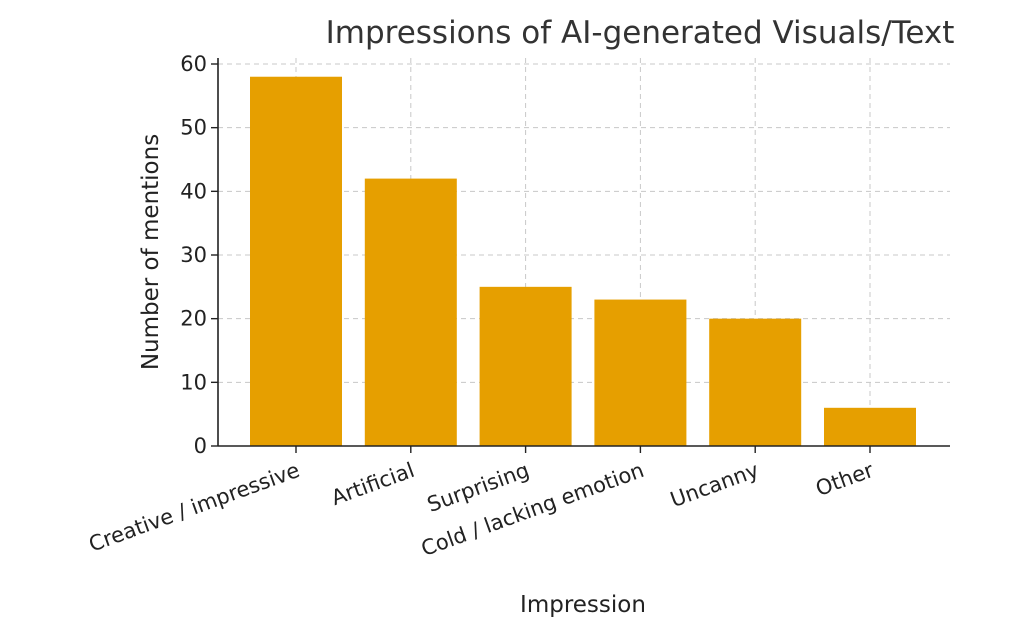  Describe the element at coordinates (714, 485) in the screenshot. I see `x-tick-label: Uncanny` at that location.